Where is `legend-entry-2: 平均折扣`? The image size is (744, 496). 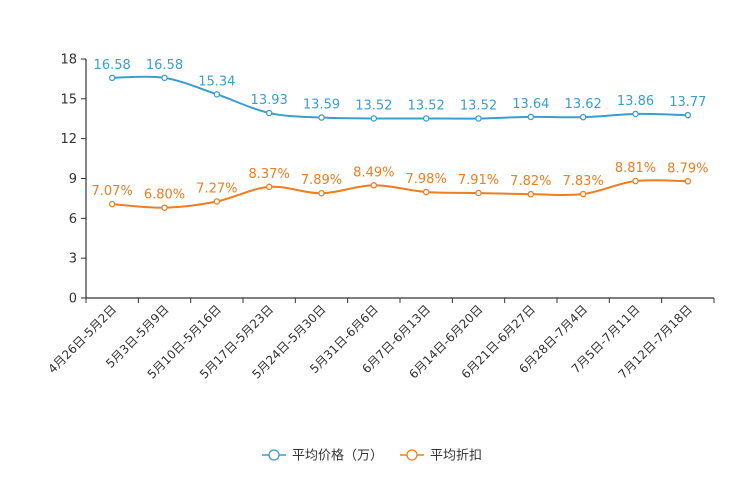 legend-entry-2: 平均折扣 is located at coordinates (441, 456).